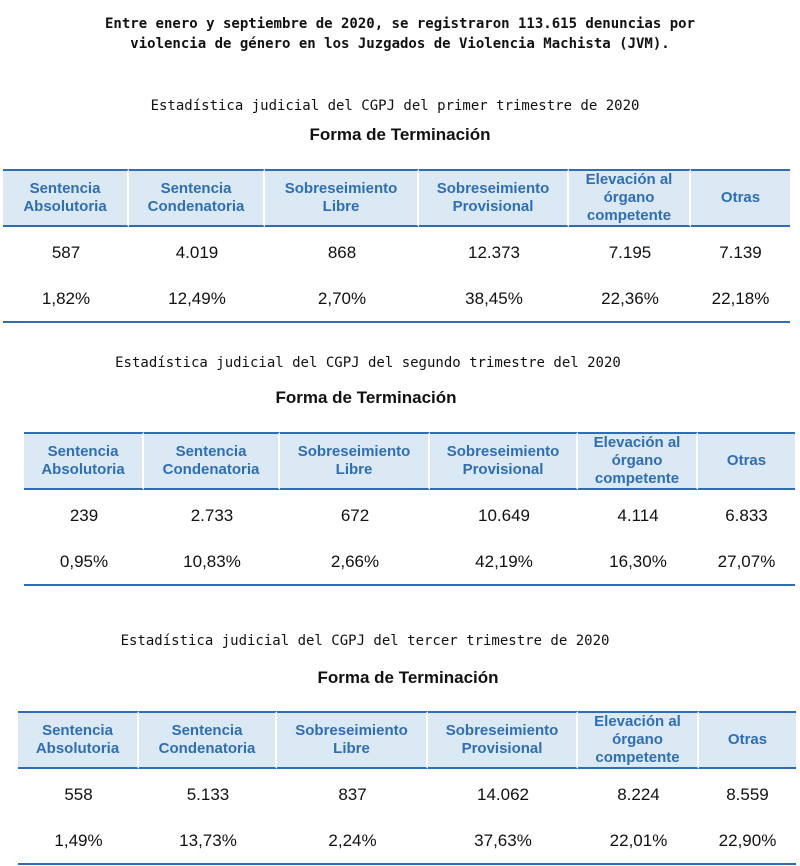 This screenshot has height=866, width=800. Describe the element at coordinates (355, 563) in the screenshot. I see `percent-cell: 2,66%` at that location.